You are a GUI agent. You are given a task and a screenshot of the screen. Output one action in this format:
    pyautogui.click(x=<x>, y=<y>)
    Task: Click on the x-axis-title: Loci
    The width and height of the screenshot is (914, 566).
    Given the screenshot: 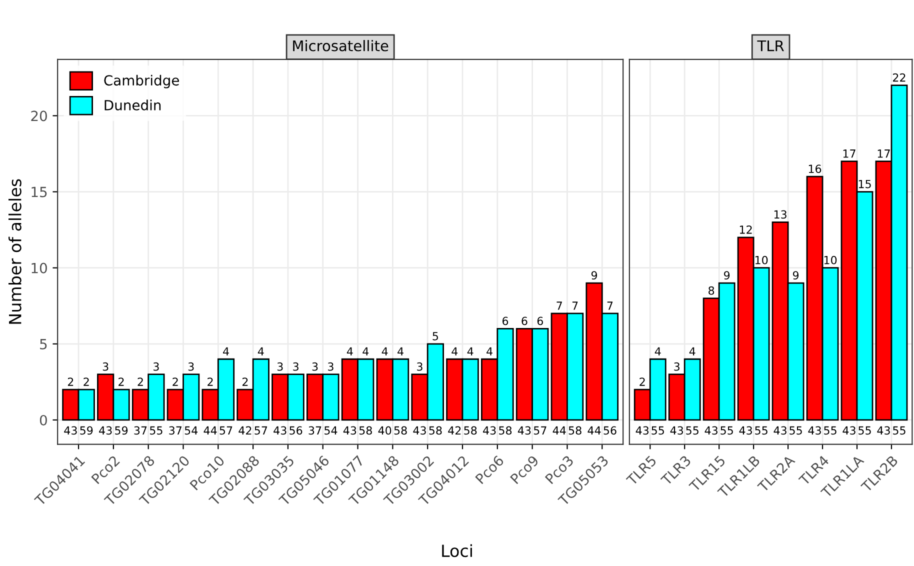 What is the action you would take?
    pyautogui.click(x=457, y=551)
    